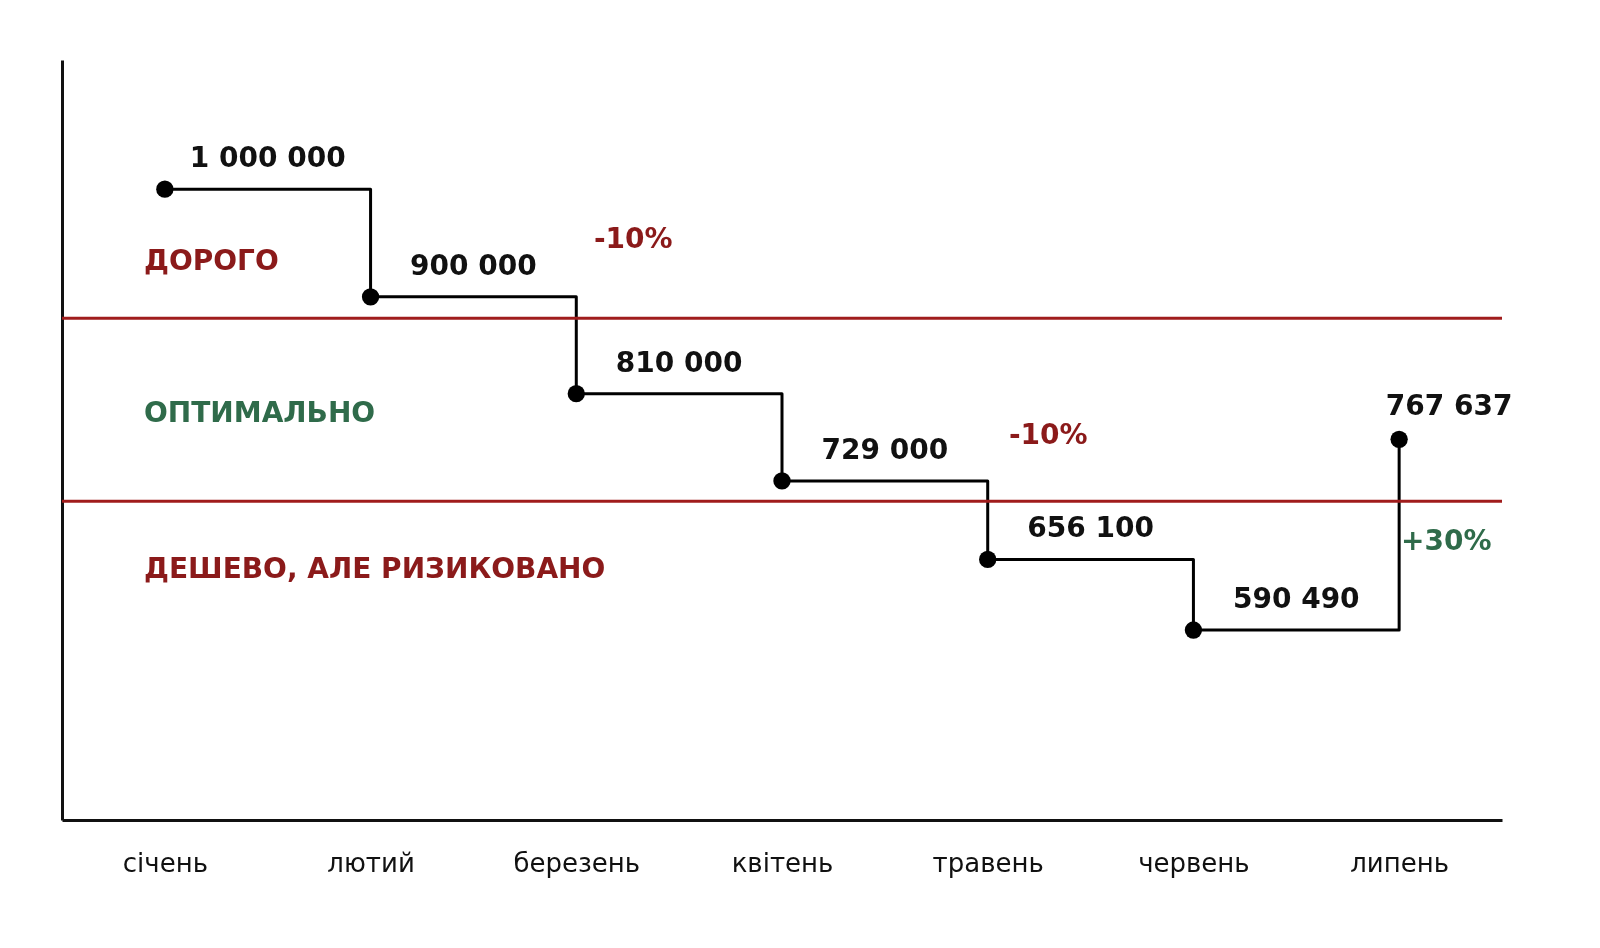 Image resolution: width=1600 pixels, height=948 pixels. I want to click on x-tick-label: квітень, so click(782, 862).